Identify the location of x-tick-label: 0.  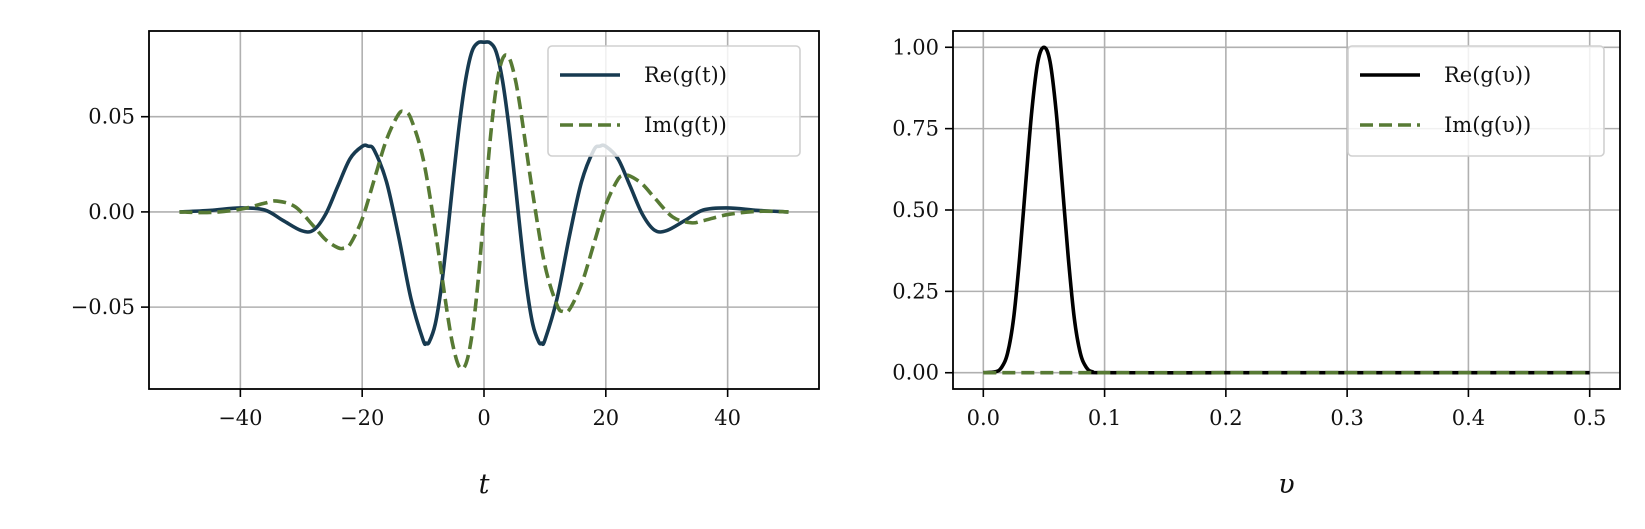
(483, 418).